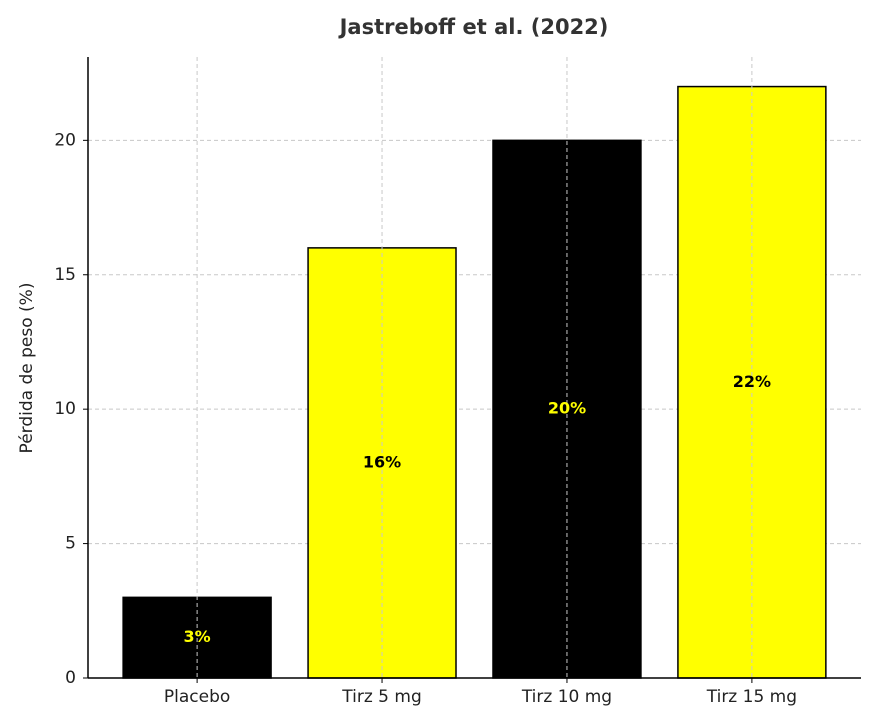  I want to click on chart-title: Jastreboff et al. (2022), so click(473, 27).